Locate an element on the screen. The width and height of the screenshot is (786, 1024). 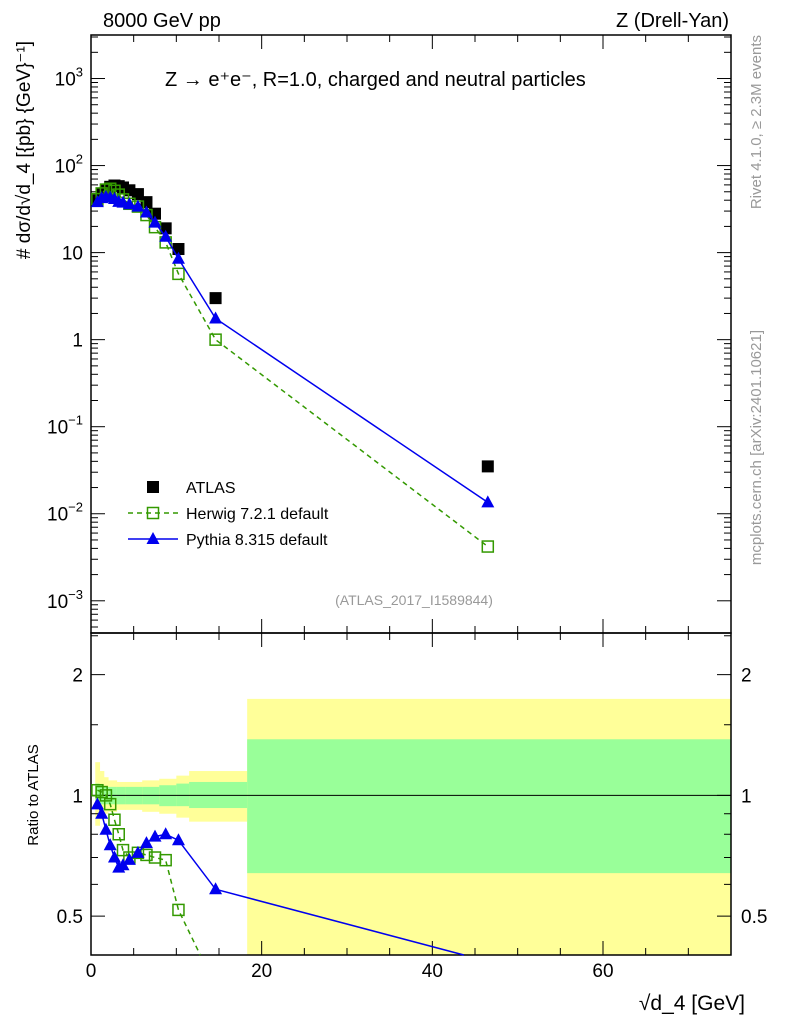
y-tick-label: 1 is located at coordinates (77, 341).